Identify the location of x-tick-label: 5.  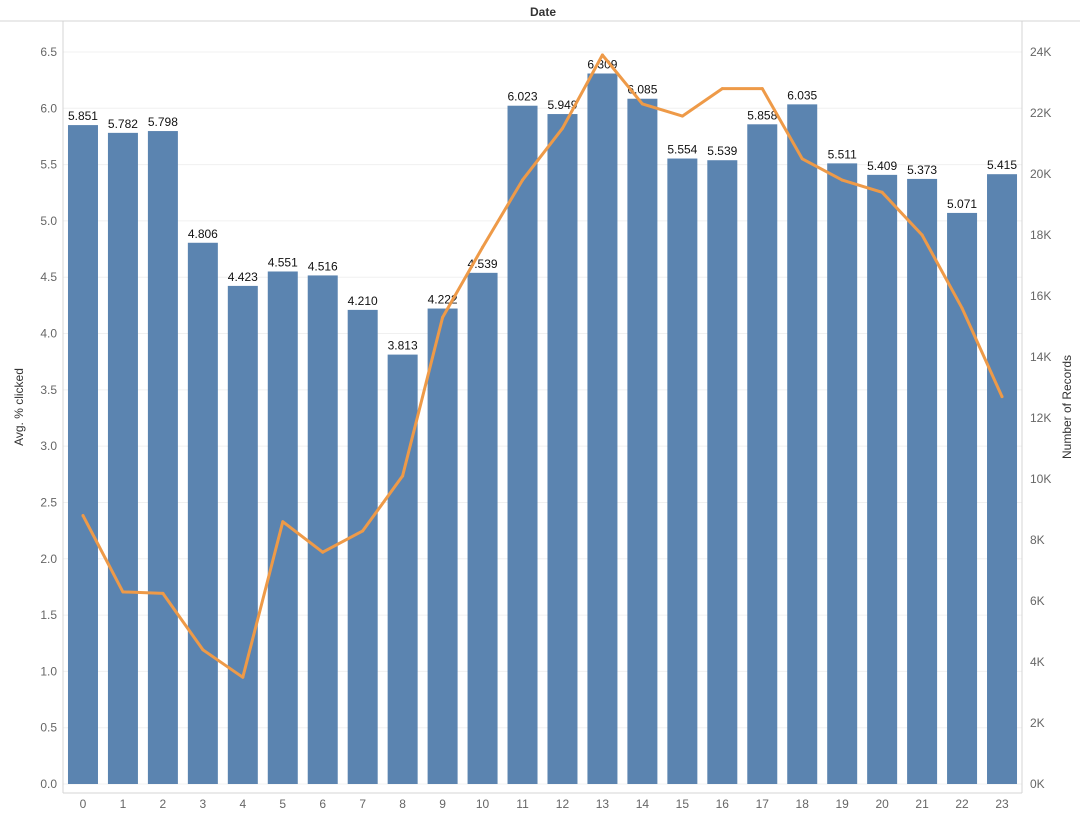
(282, 804).